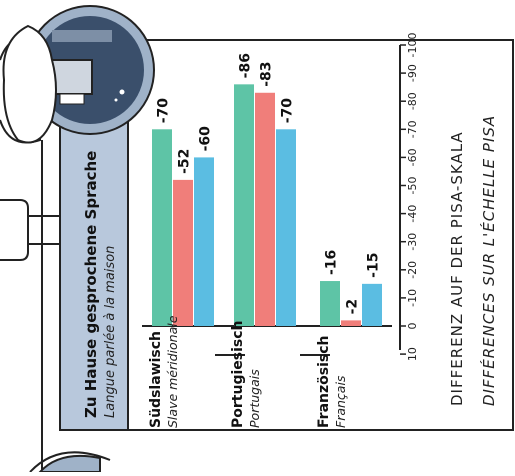 Image resolution: width=515 pixels, height=476 pixels. I want to click on bottom-arc, so click(70, 462).